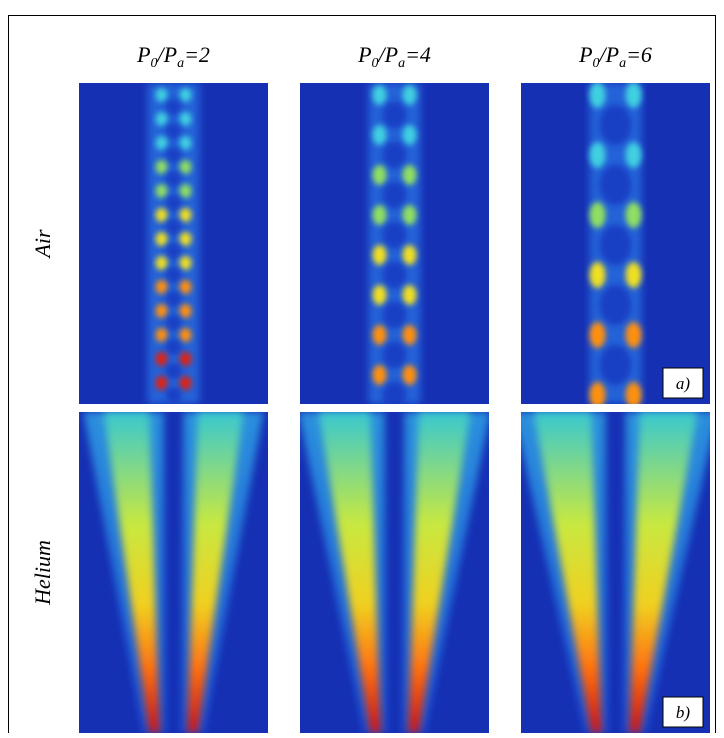 This screenshot has height=738, width=724. What do you see at coordinates (622, 63) in the screenshot?
I see `subscript: a` at bounding box center [622, 63].